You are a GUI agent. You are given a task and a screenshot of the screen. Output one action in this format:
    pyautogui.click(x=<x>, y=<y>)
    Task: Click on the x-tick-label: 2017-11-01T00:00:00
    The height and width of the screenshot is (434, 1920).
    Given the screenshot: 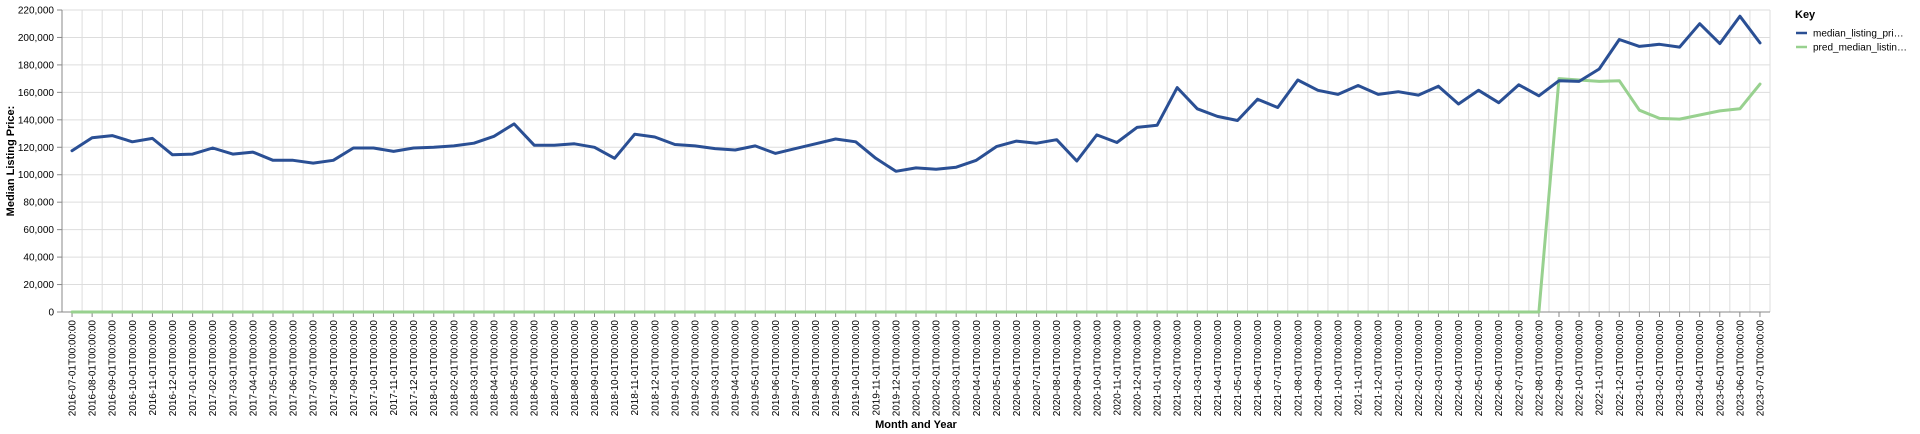 What is the action you would take?
    pyautogui.click(x=394, y=368)
    